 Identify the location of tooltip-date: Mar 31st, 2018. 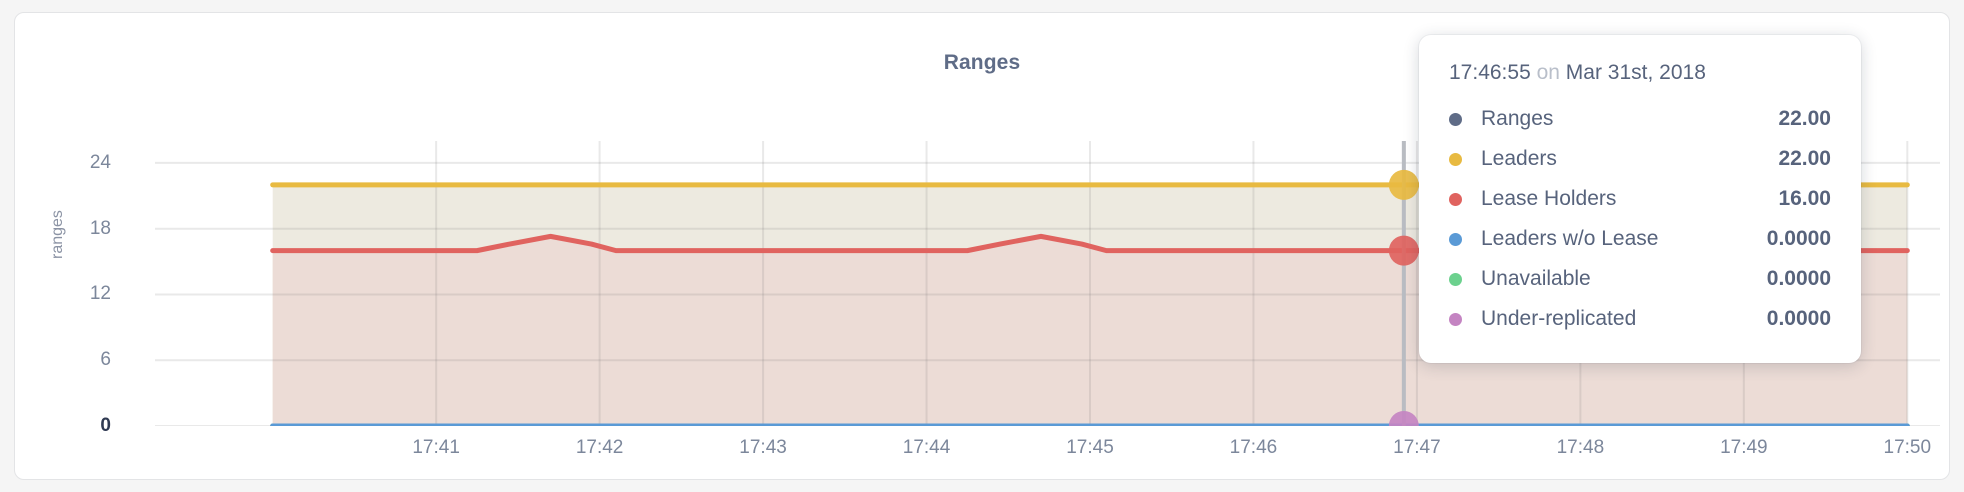
(1635, 72).